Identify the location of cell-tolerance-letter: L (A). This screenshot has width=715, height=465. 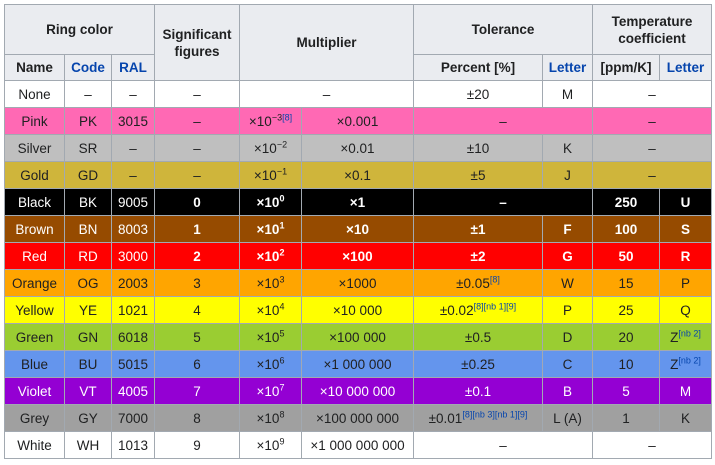
(567, 418).